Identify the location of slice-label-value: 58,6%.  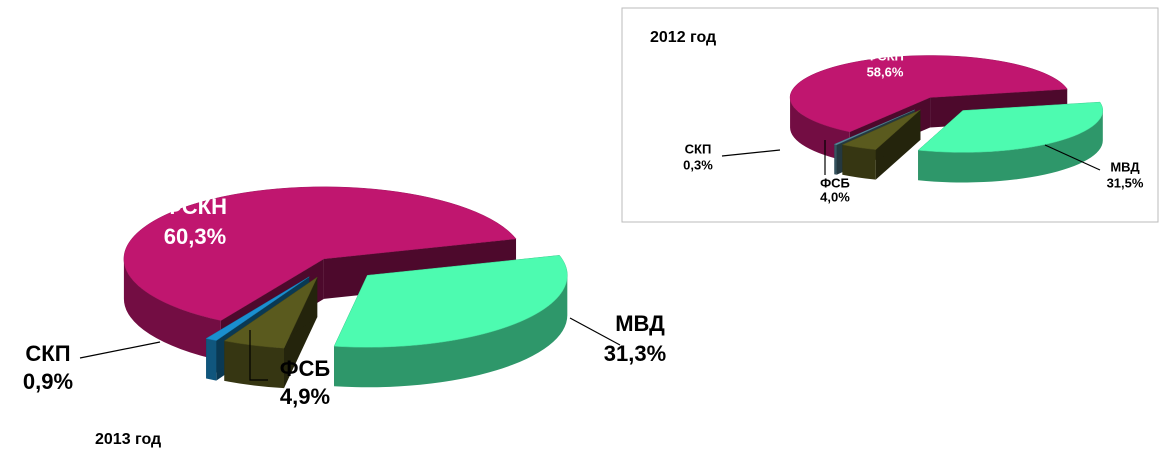
(885, 71).